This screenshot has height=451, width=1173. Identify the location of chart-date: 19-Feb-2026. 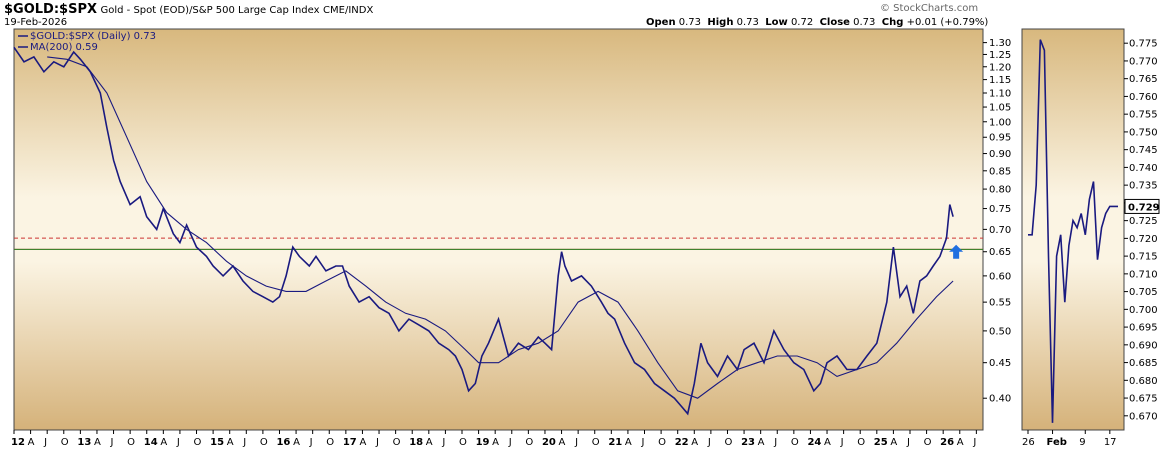
(36, 22).